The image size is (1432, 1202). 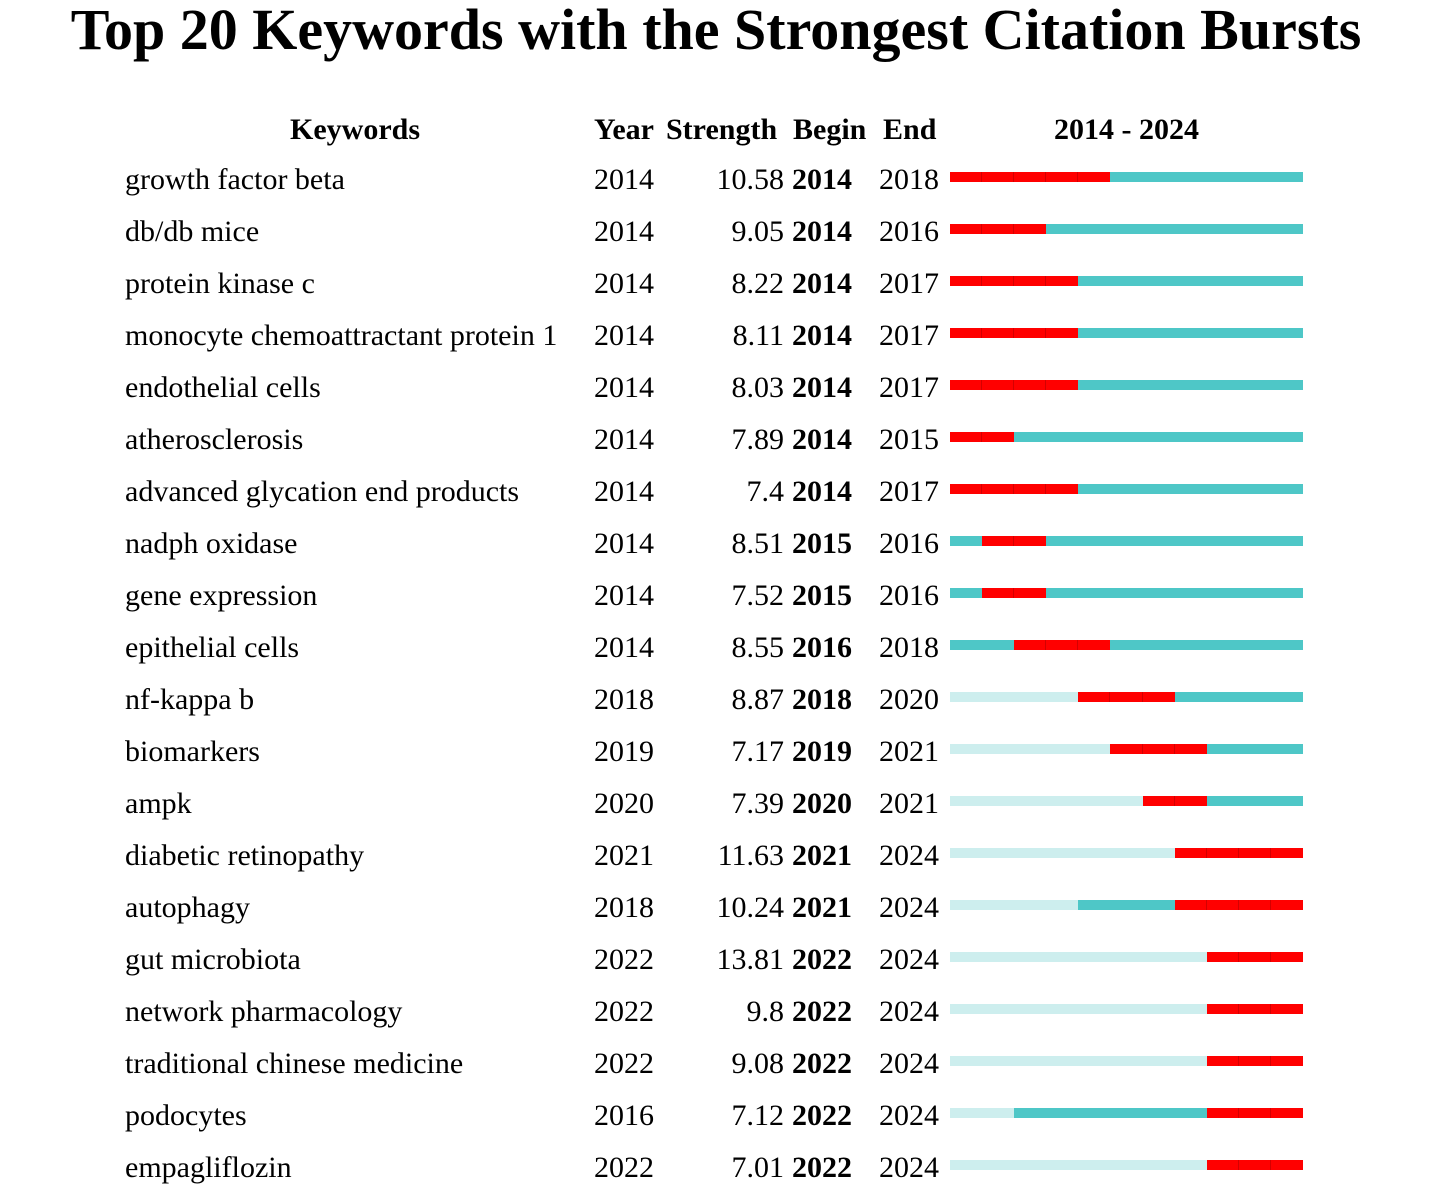 I want to click on end-cell: 2018, so click(x=909, y=647).